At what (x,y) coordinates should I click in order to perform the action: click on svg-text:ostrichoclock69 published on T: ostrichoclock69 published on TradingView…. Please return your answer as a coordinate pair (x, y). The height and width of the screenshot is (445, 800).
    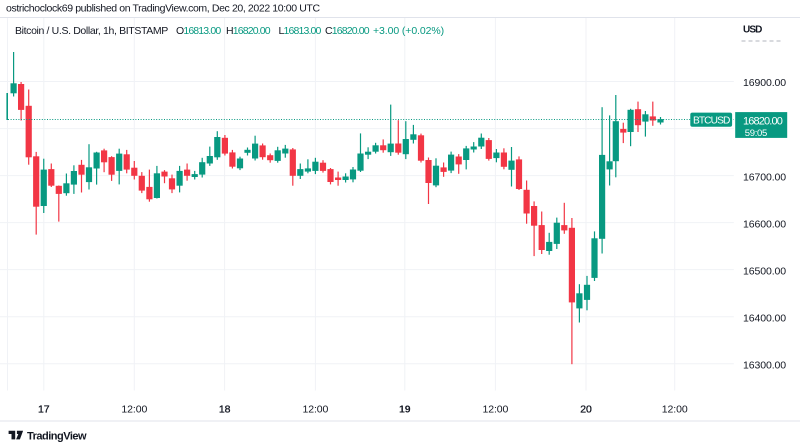
    Looking at the image, I should click on (163, 9).